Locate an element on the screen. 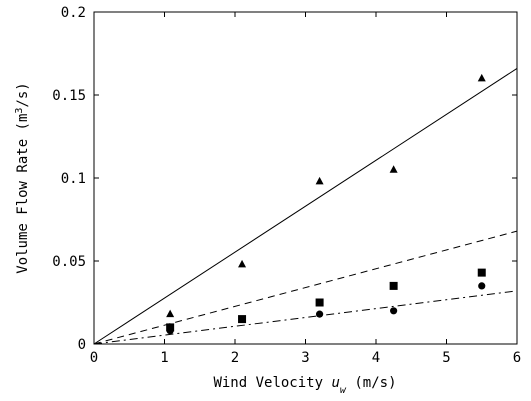 The width and height of the screenshot is (531, 401). y-tick-label: 0.2 is located at coordinates (73, 13).